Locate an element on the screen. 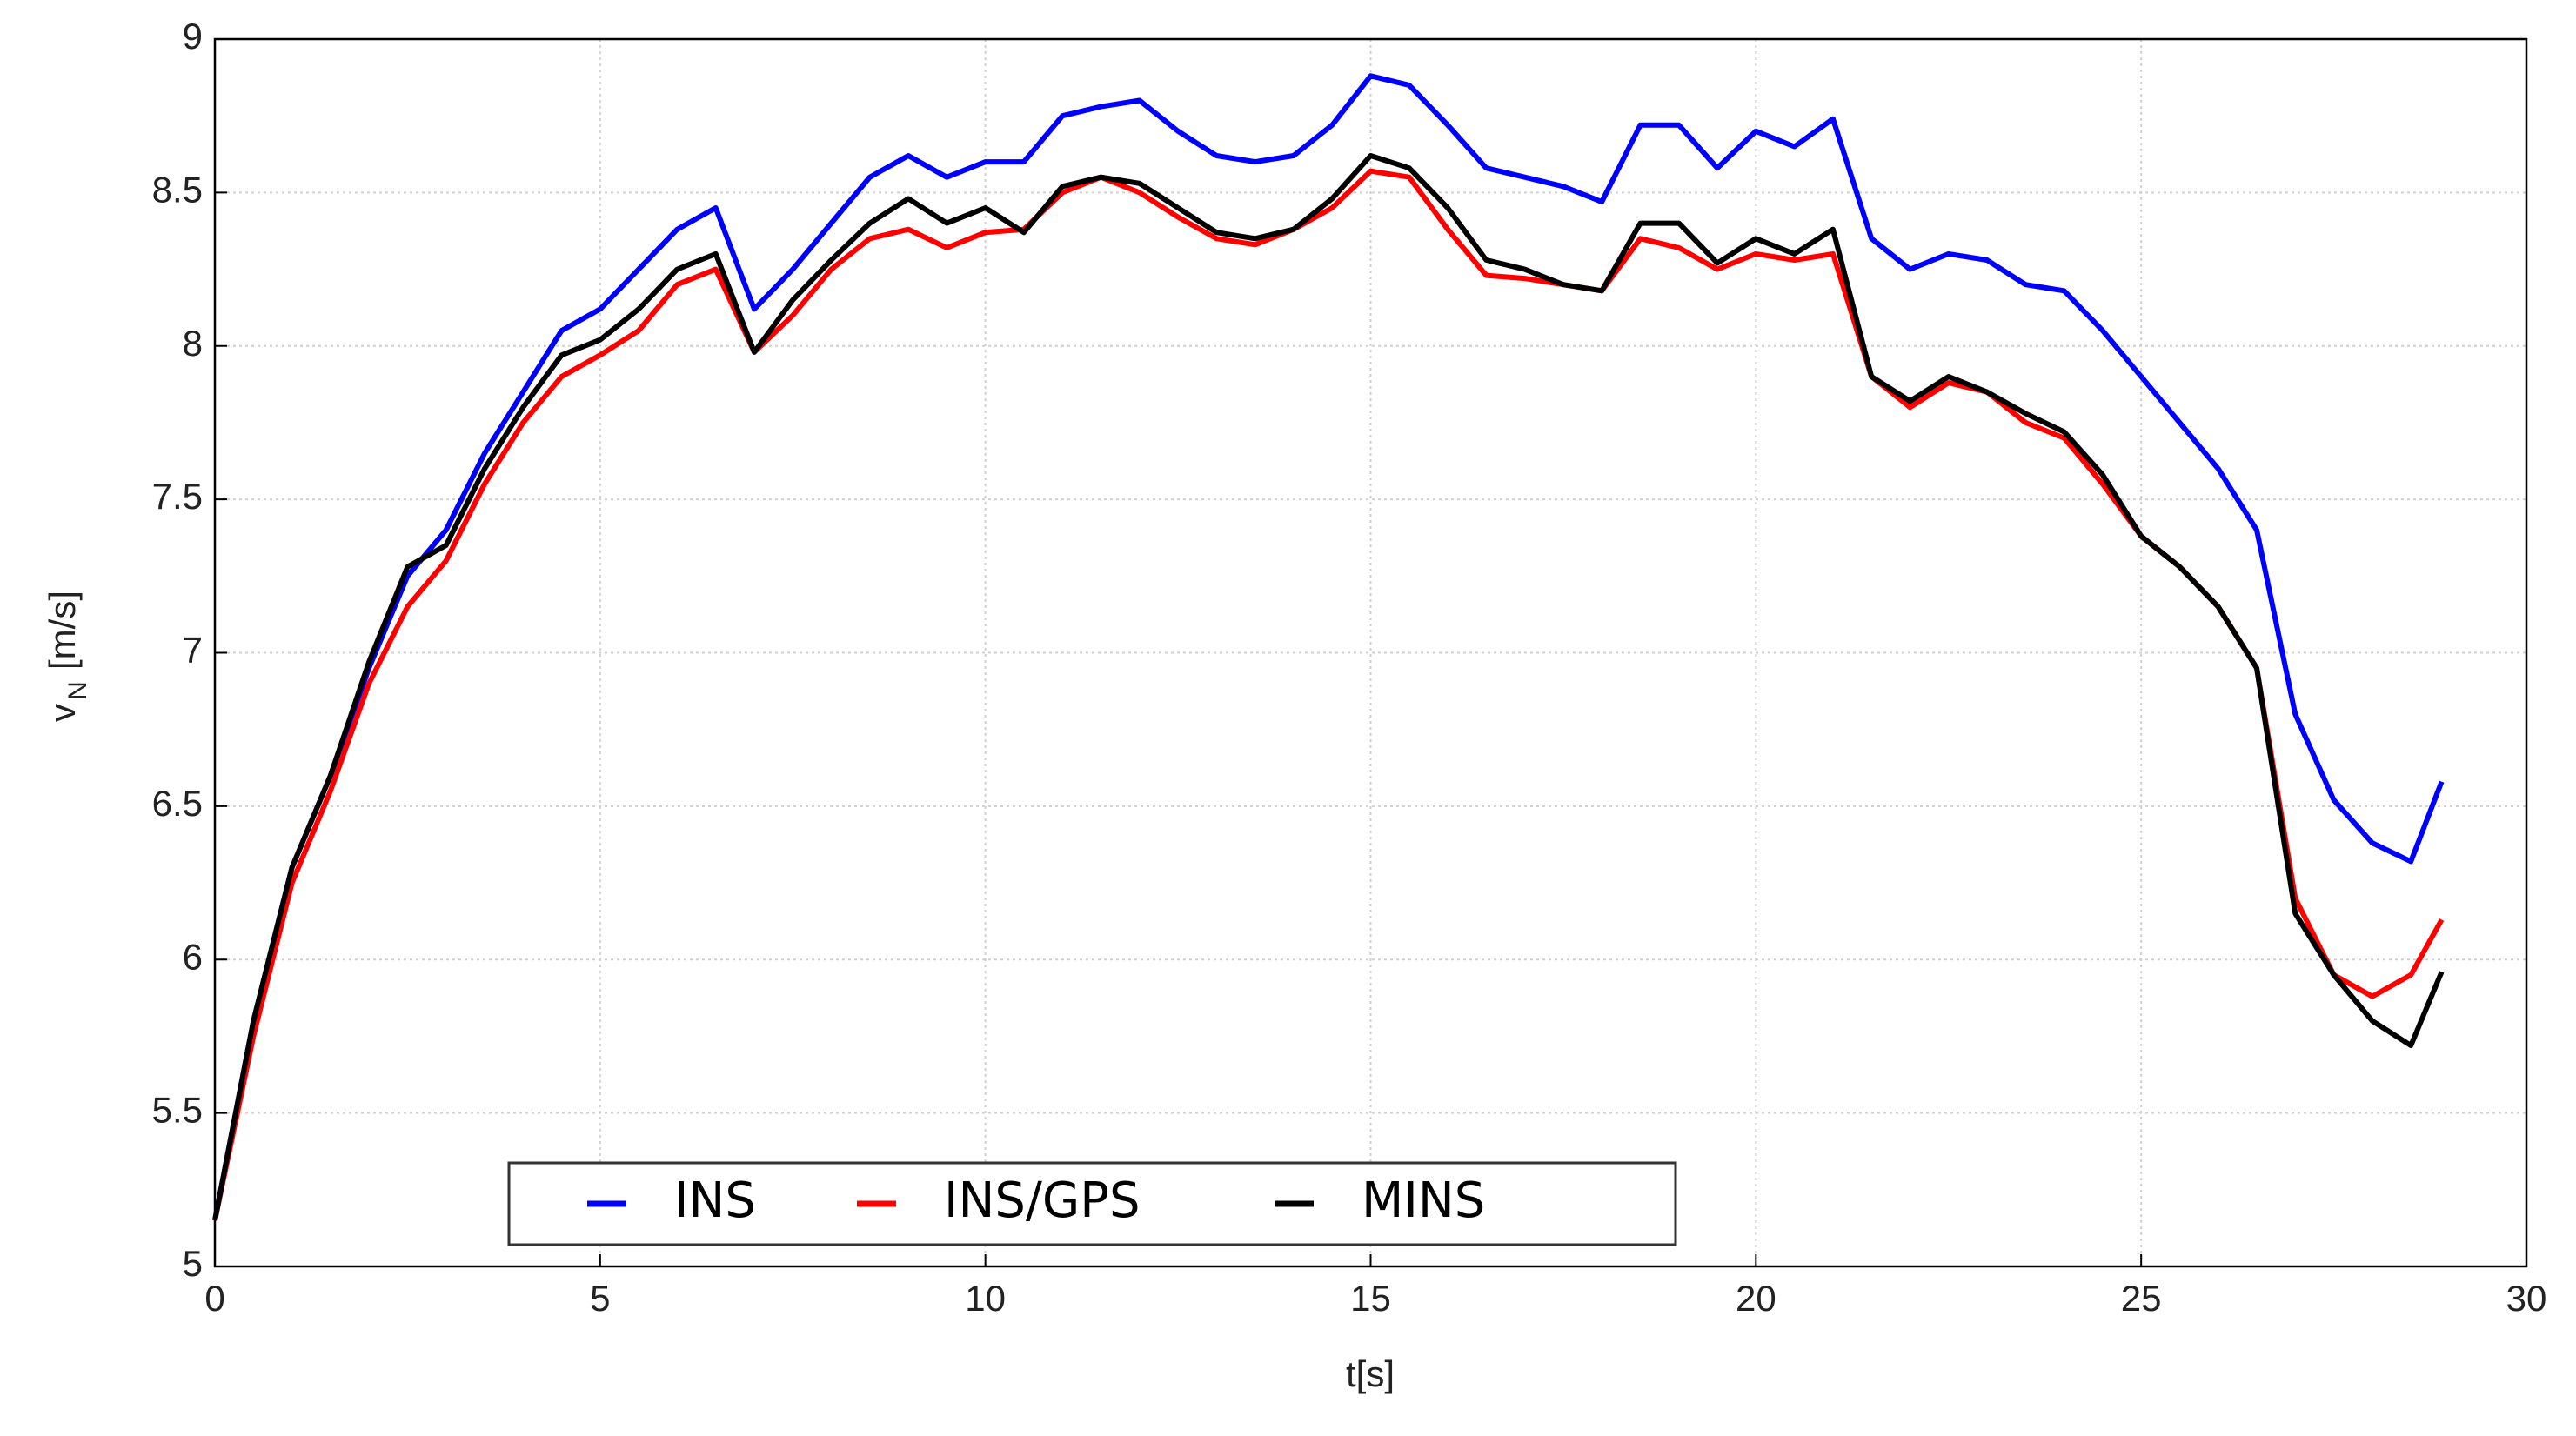 Image resolution: width=2576 pixels, height=1436 pixels. y-tick-label: 5.5 is located at coordinates (177, 1110).